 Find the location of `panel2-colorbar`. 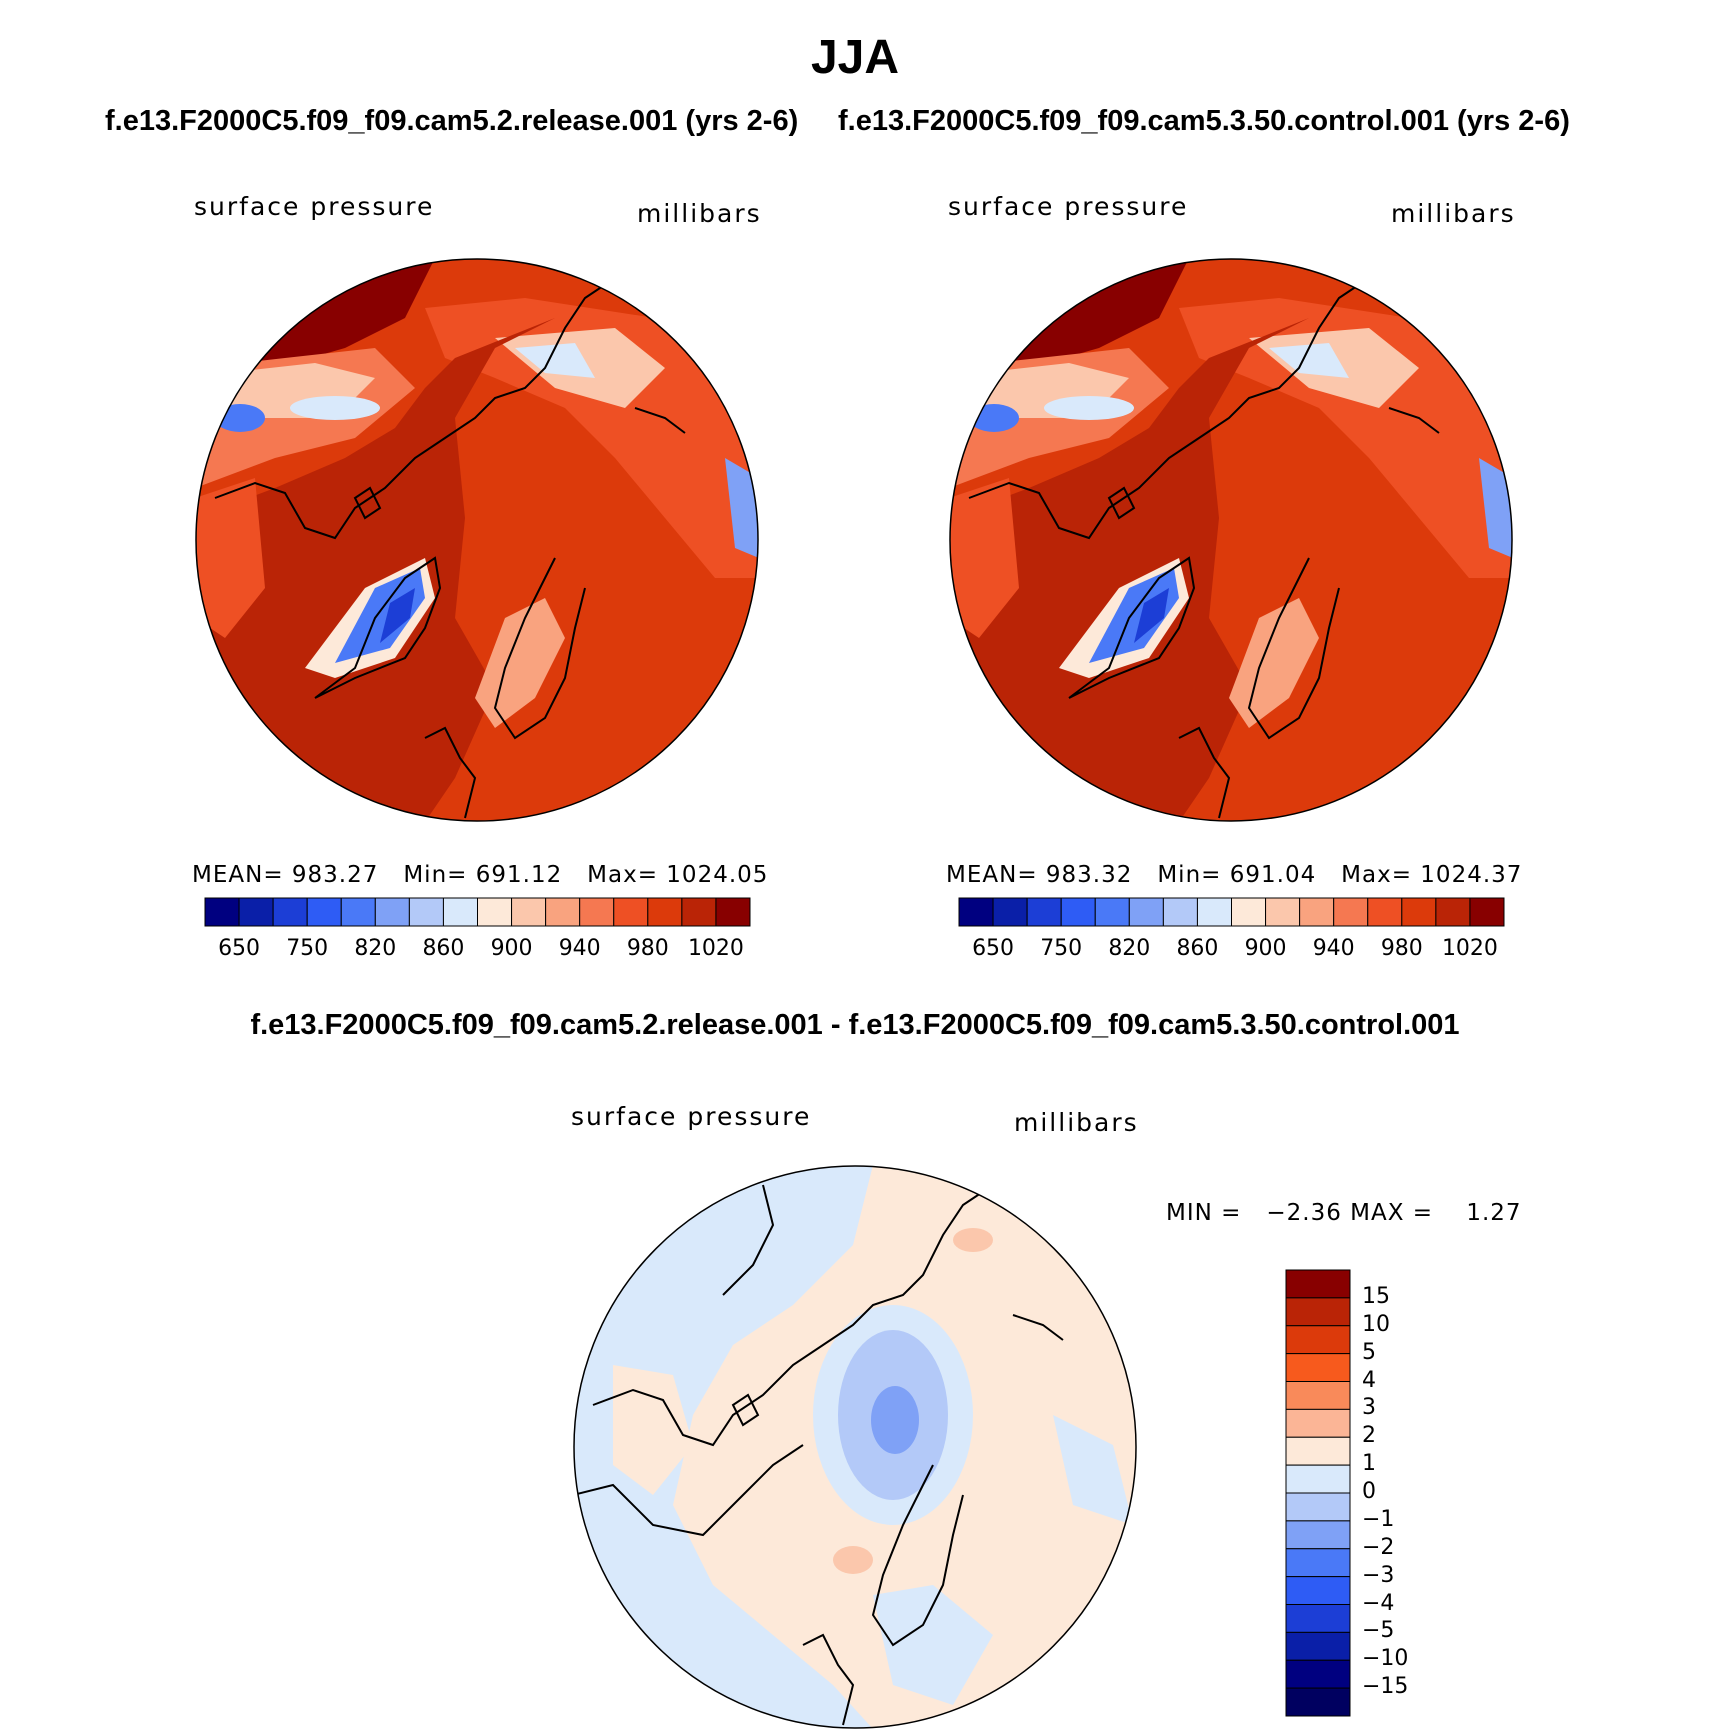

panel2-colorbar is located at coordinates (1231, 912).